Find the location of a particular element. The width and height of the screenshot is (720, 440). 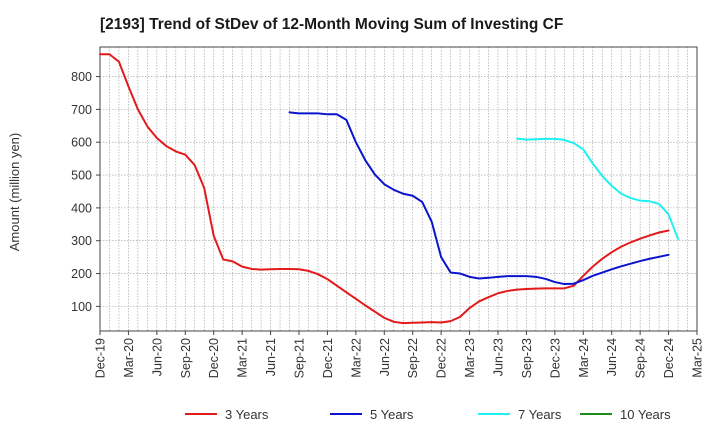

y-tick-label: 500 is located at coordinates (81, 176).